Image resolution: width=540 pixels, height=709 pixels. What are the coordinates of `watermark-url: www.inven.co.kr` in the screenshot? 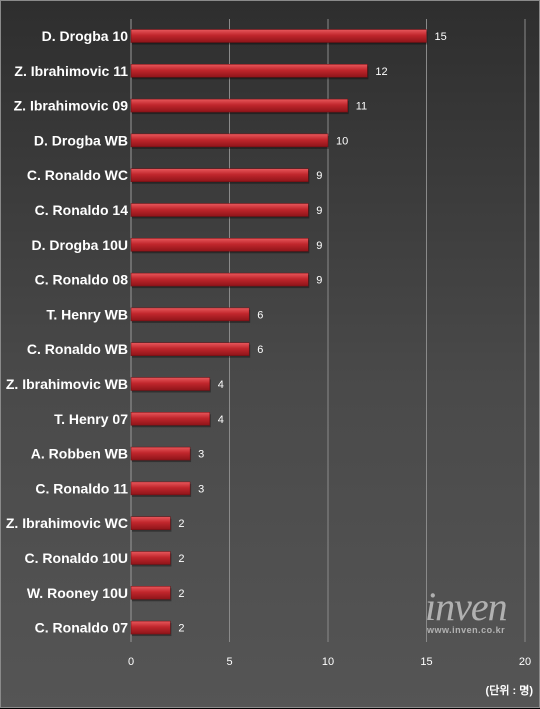 It's located at (466, 630).